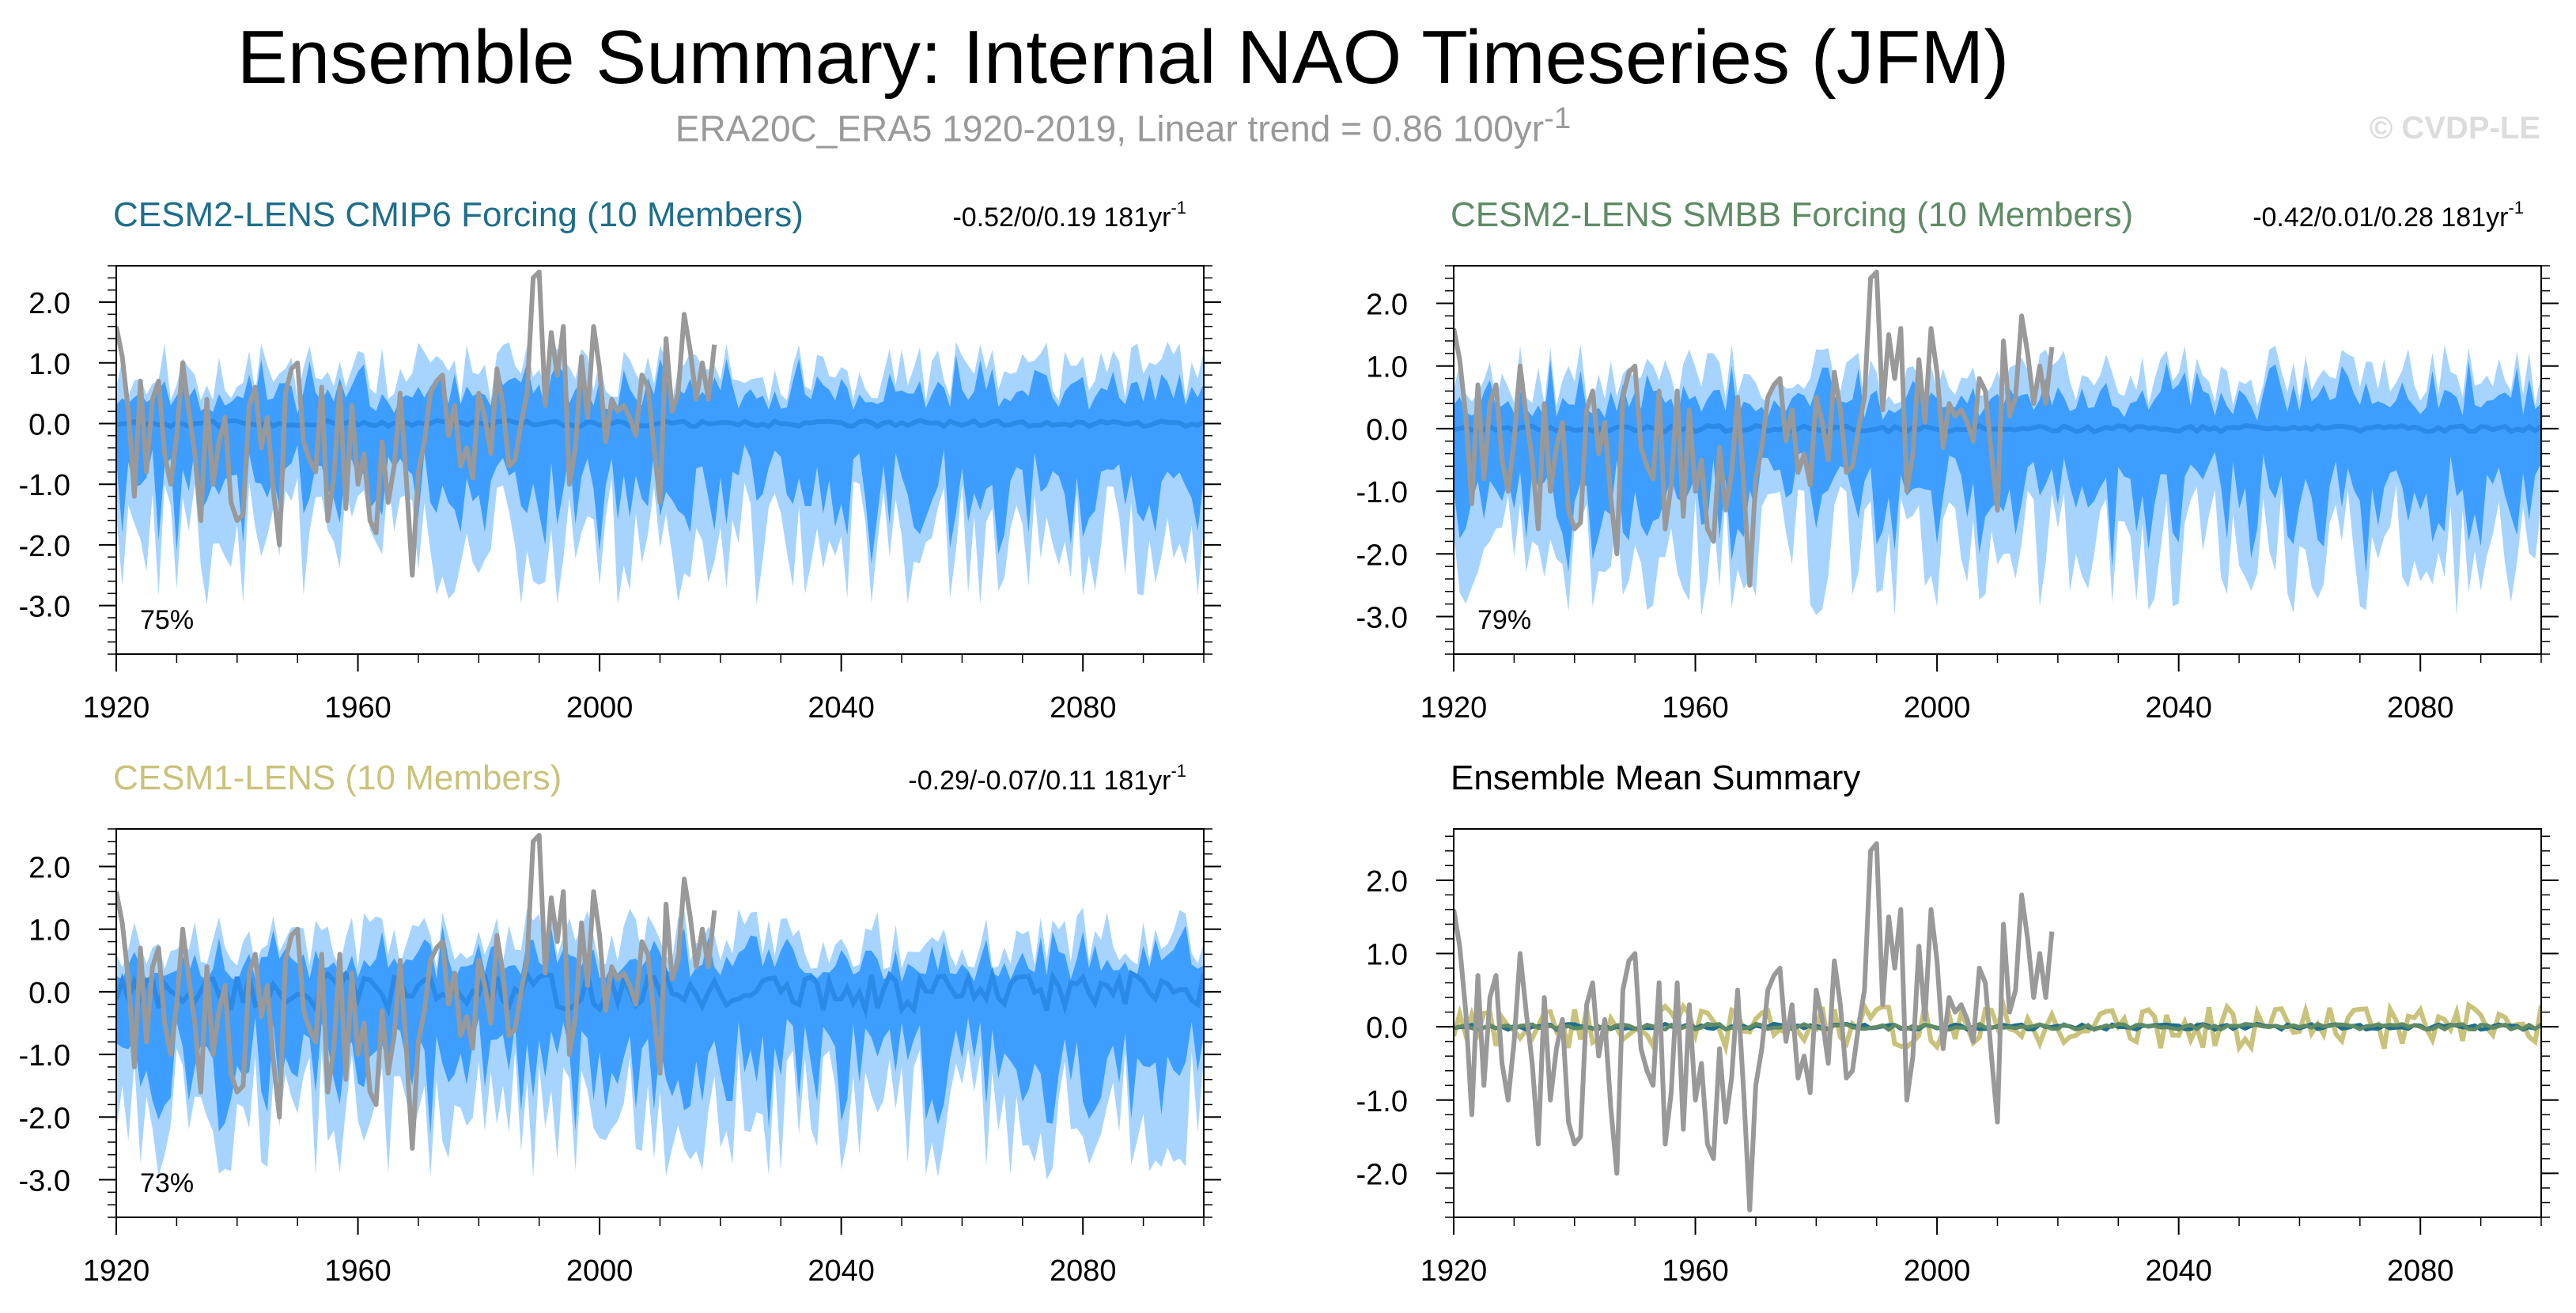 The height and width of the screenshot is (1313, 2576). Describe the element at coordinates (1792, 214) in the screenshot. I see `panel-title: CESM2-LENS SMBB Forcing (10 Members)` at that location.